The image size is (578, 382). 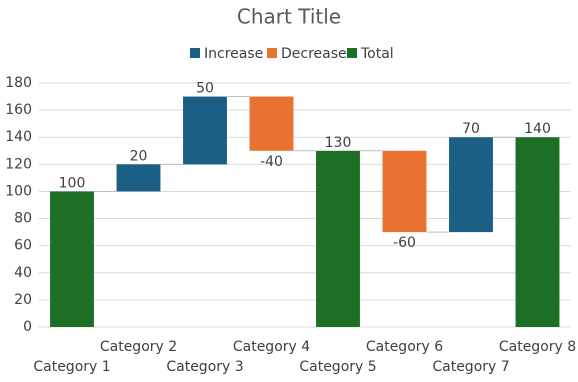 I want to click on y-tick-label: 80, so click(x=23, y=219).